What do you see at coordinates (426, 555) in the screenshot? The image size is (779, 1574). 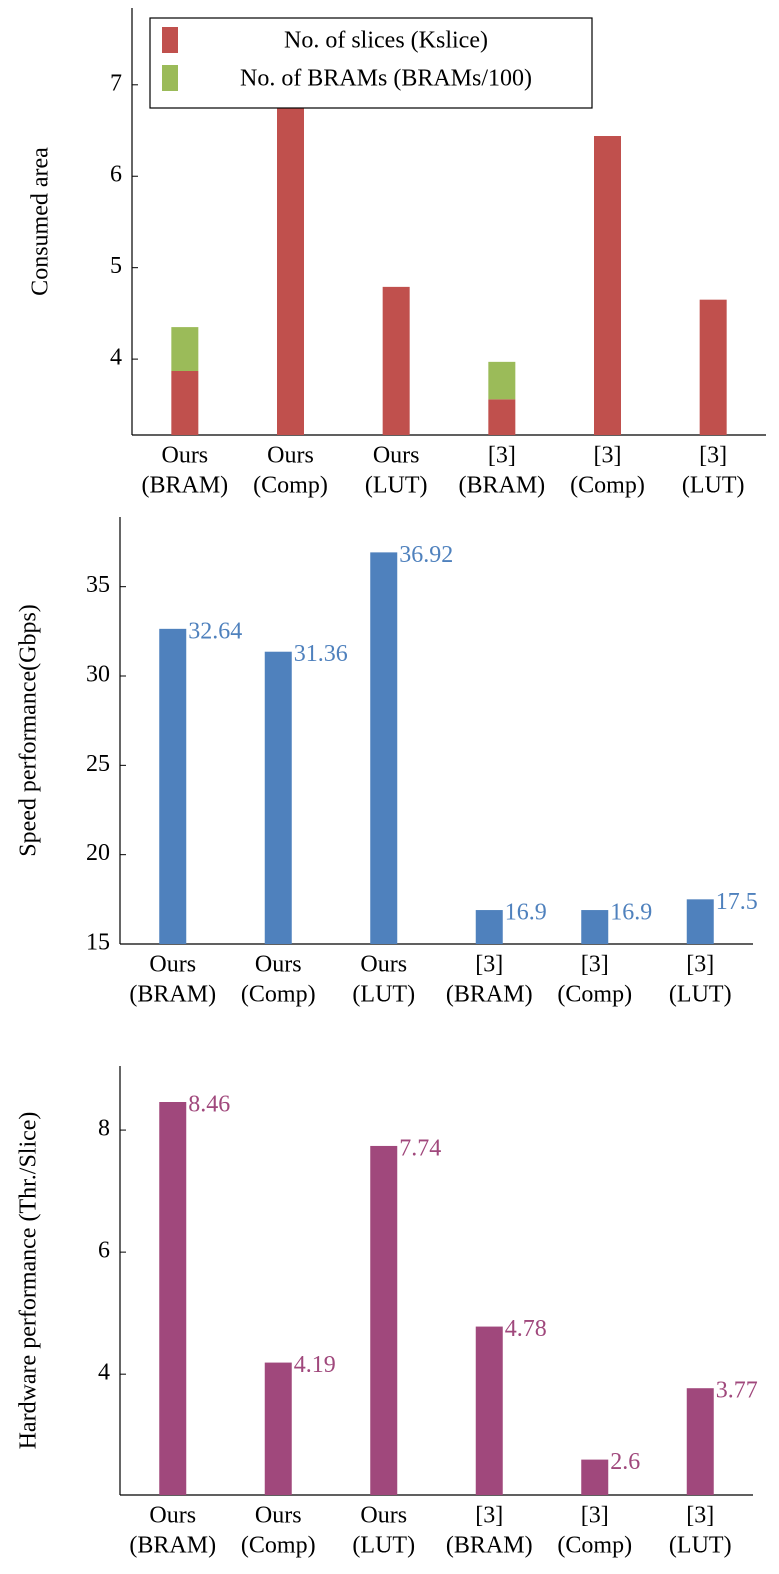 I see `value-label: 36.92` at bounding box center [426, 555].